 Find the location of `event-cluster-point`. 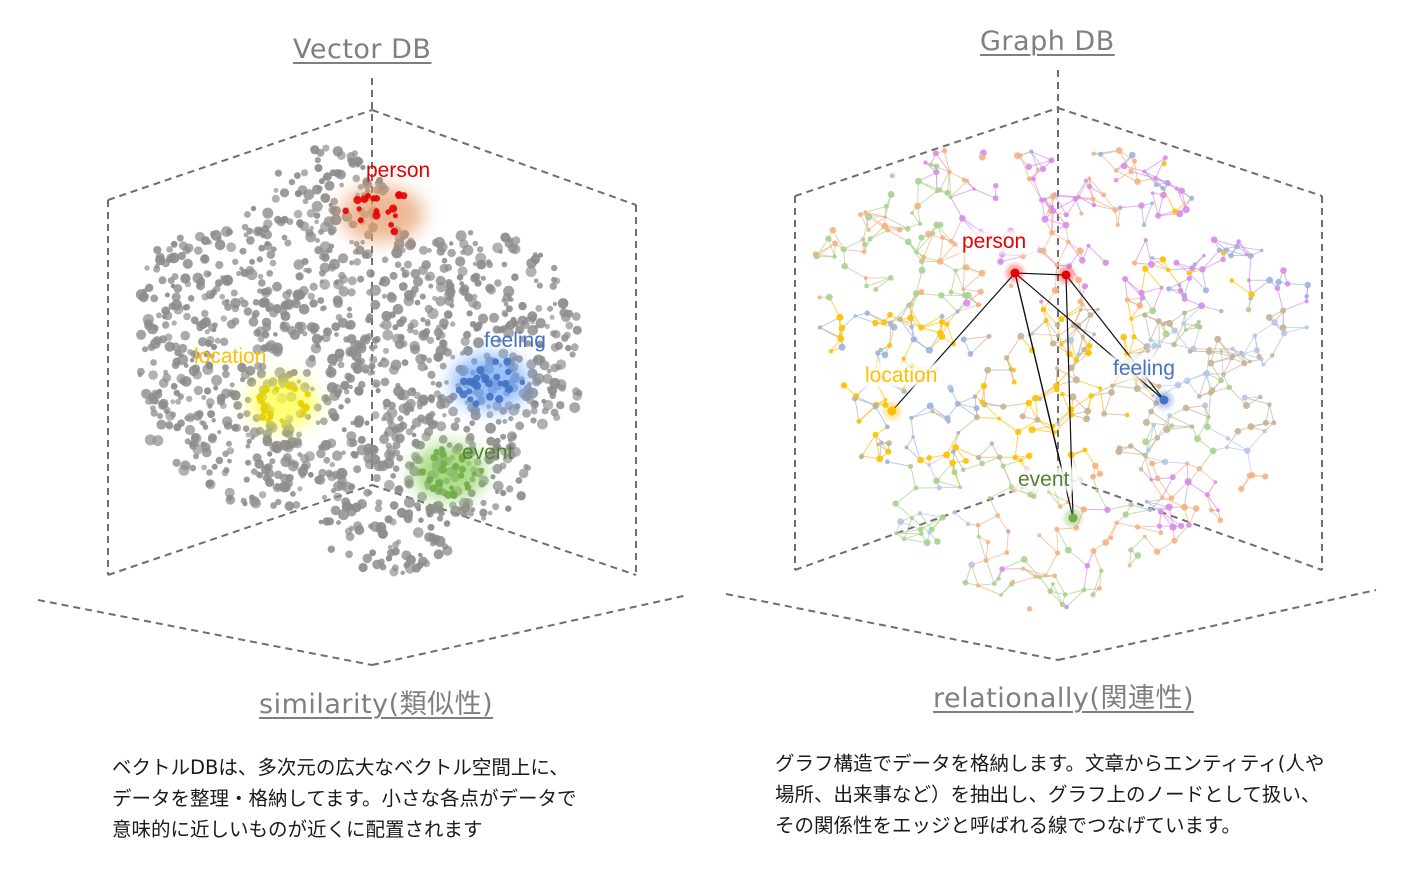

event-cluster-point is located at coordinates (474, 474).